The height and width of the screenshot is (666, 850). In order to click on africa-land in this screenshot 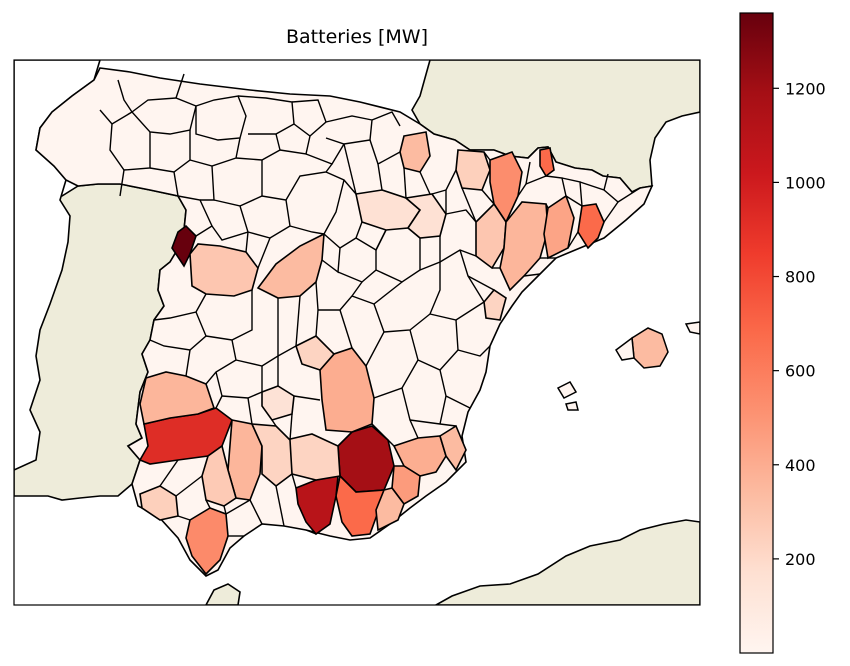, I will do `click(567, 562)`.